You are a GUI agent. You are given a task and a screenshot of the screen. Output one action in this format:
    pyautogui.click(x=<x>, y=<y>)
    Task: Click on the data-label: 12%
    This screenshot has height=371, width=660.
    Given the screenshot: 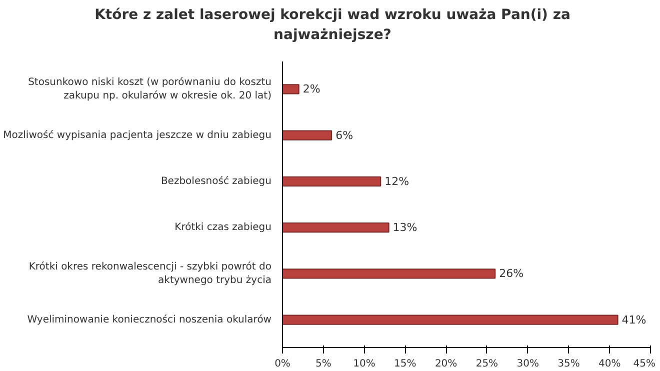 What is the action you would take?
    pyautogui.click(x=397, y=181)
    